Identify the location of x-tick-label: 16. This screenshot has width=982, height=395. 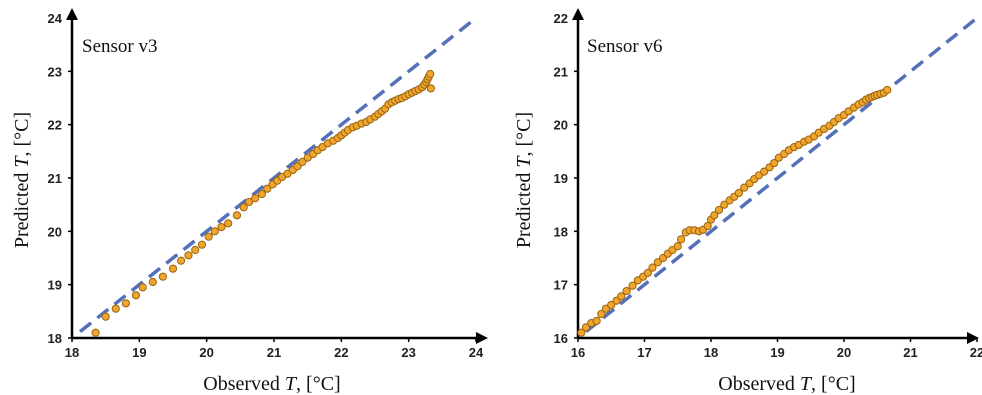
(578, 352).